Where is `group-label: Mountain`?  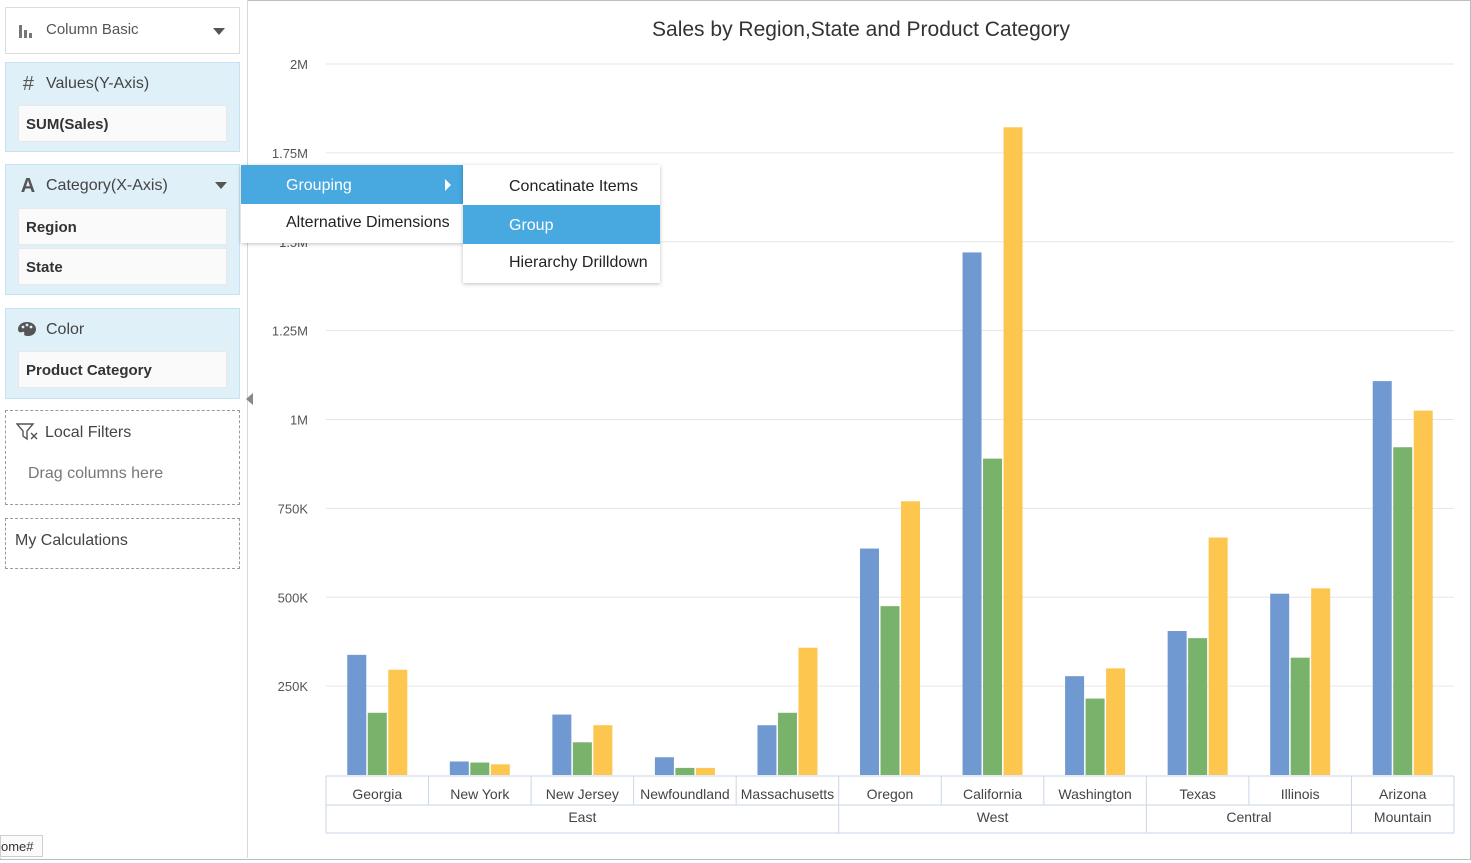
group-label: Mountain is located at coordinates (1403, 817).